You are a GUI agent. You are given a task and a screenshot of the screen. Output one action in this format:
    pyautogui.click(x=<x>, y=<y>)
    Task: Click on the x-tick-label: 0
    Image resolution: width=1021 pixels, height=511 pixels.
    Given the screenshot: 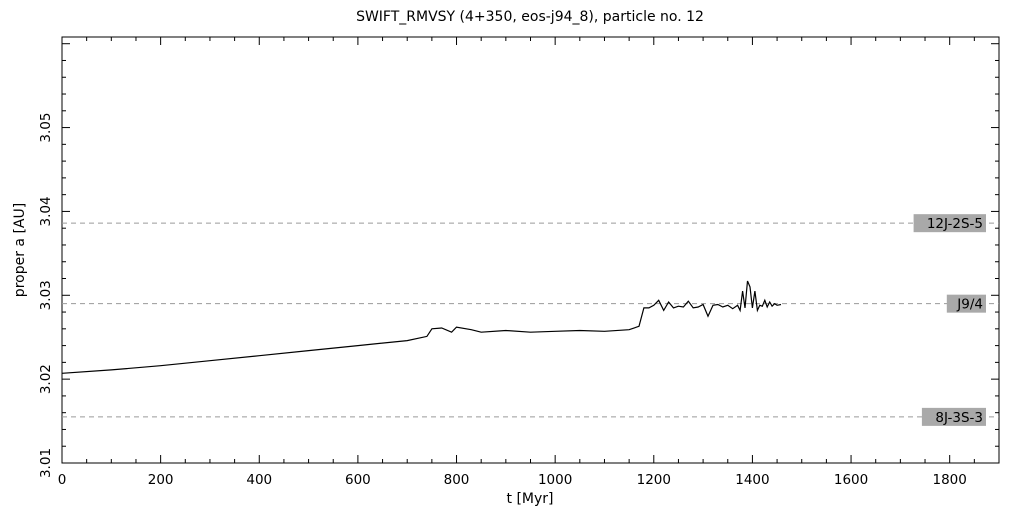 What is the action you would take?
    pyautogui.click(x=62, y=480)
    